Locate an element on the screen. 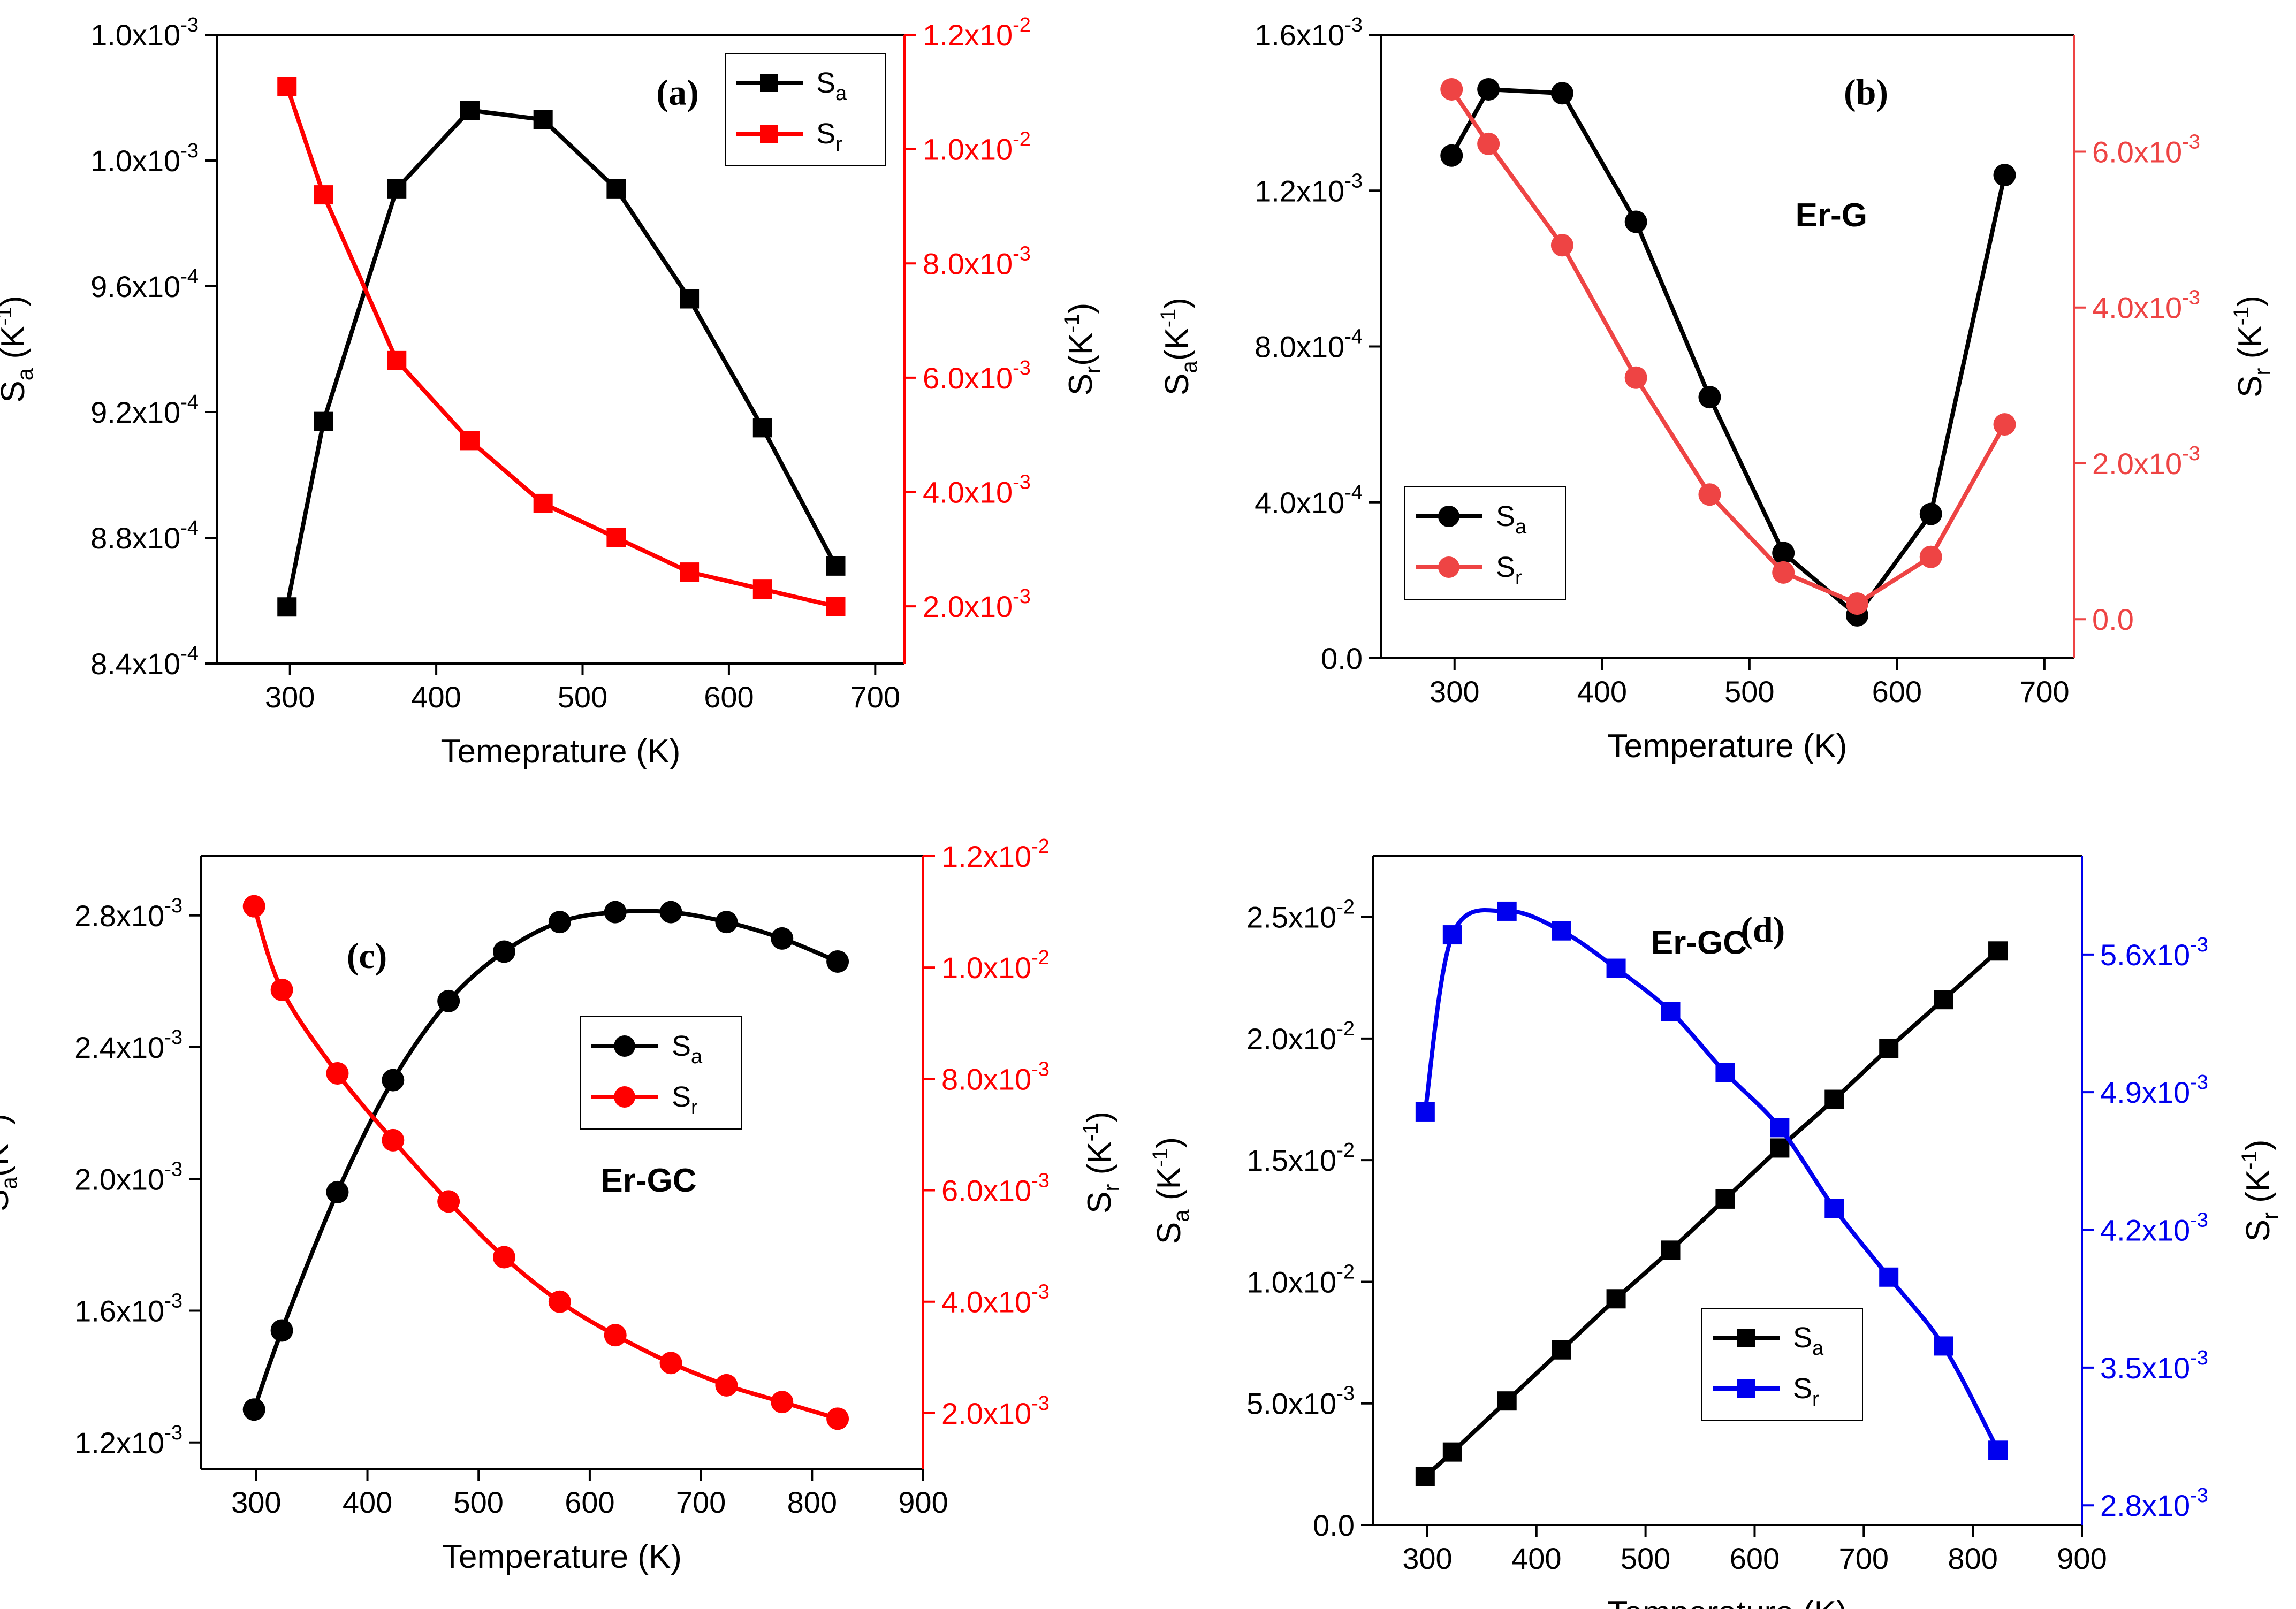 The width and height of the screenshot is (2296, 1609). y2-tick-label: 5.6x10⁻³ is located at coordinates (2154, 953).